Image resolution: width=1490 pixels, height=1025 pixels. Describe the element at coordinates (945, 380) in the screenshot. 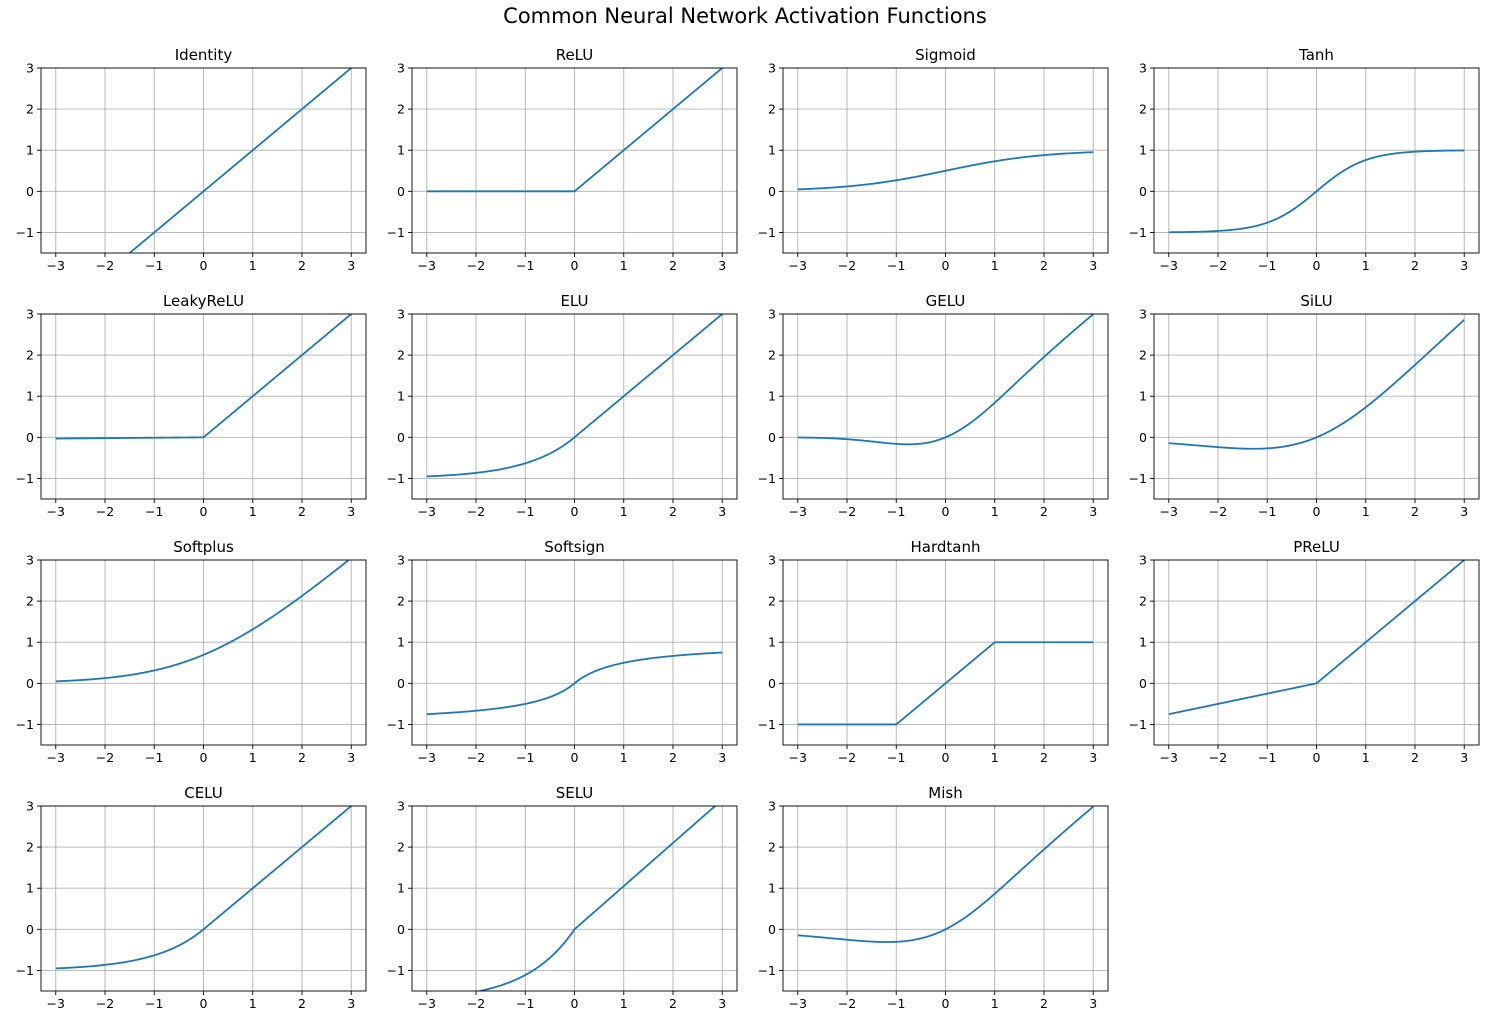

I see `series-line-gelu` at that location.